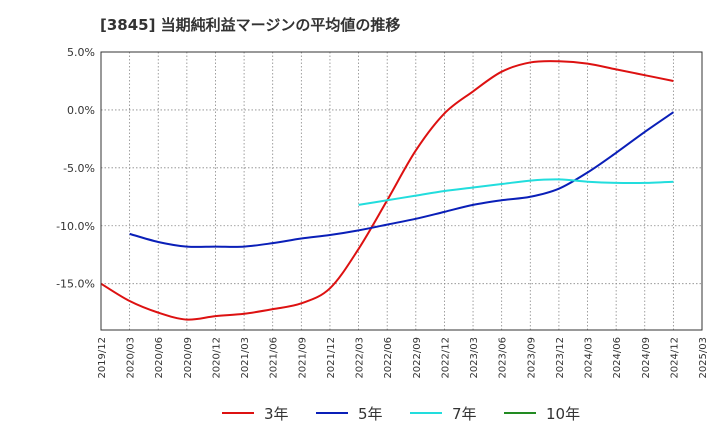 This screenshot has height=444, width=720. I want to click on y-tick-label: 0.0%, so click(81, 110).